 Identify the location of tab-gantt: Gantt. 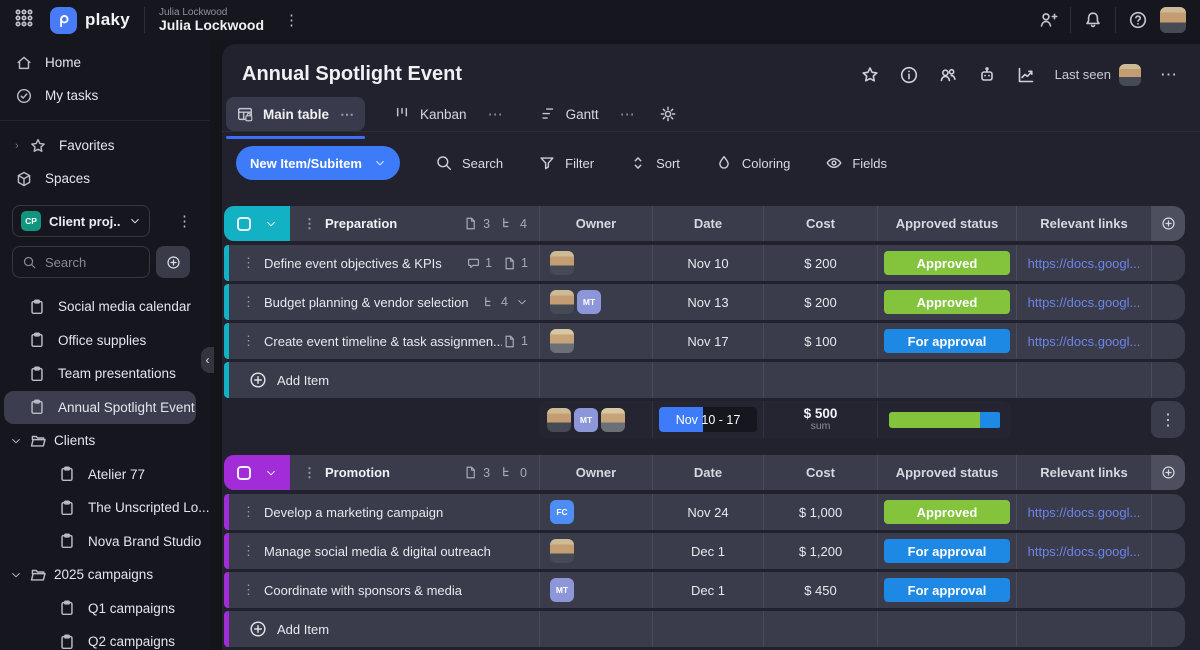
(569, 114).